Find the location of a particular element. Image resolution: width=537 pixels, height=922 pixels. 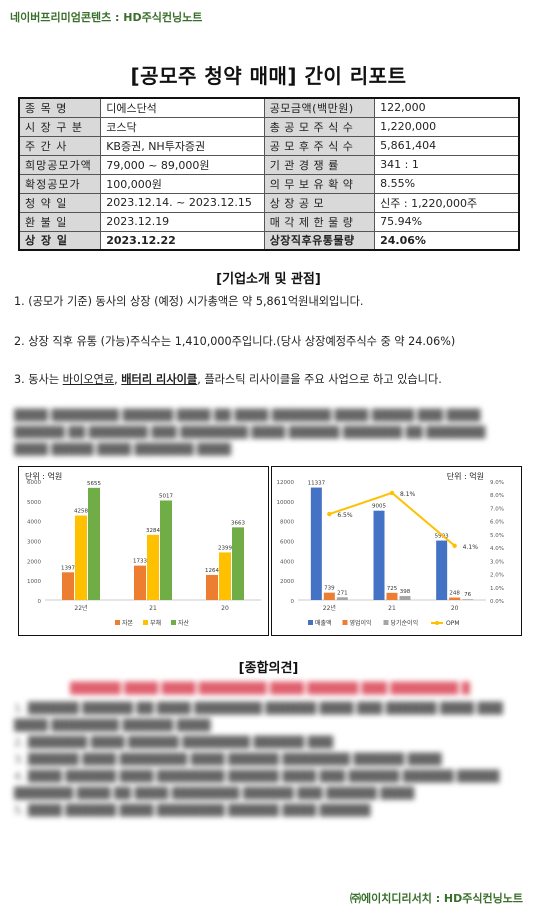

y2-tick-label: 4.0% is located at coordinates (497, 549).